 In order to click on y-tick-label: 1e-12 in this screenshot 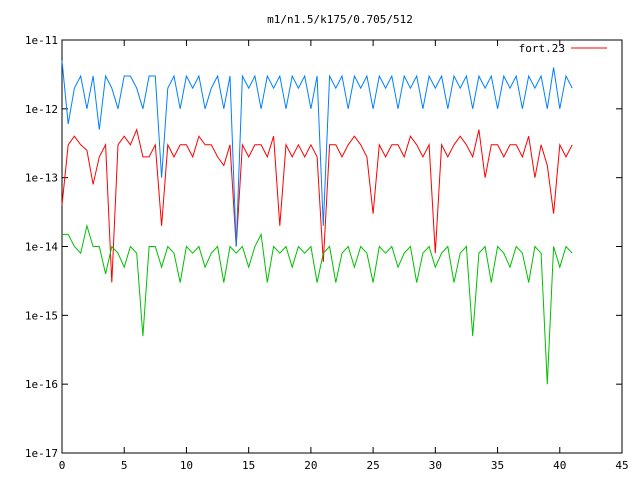, I will do `click(41, 109)`.